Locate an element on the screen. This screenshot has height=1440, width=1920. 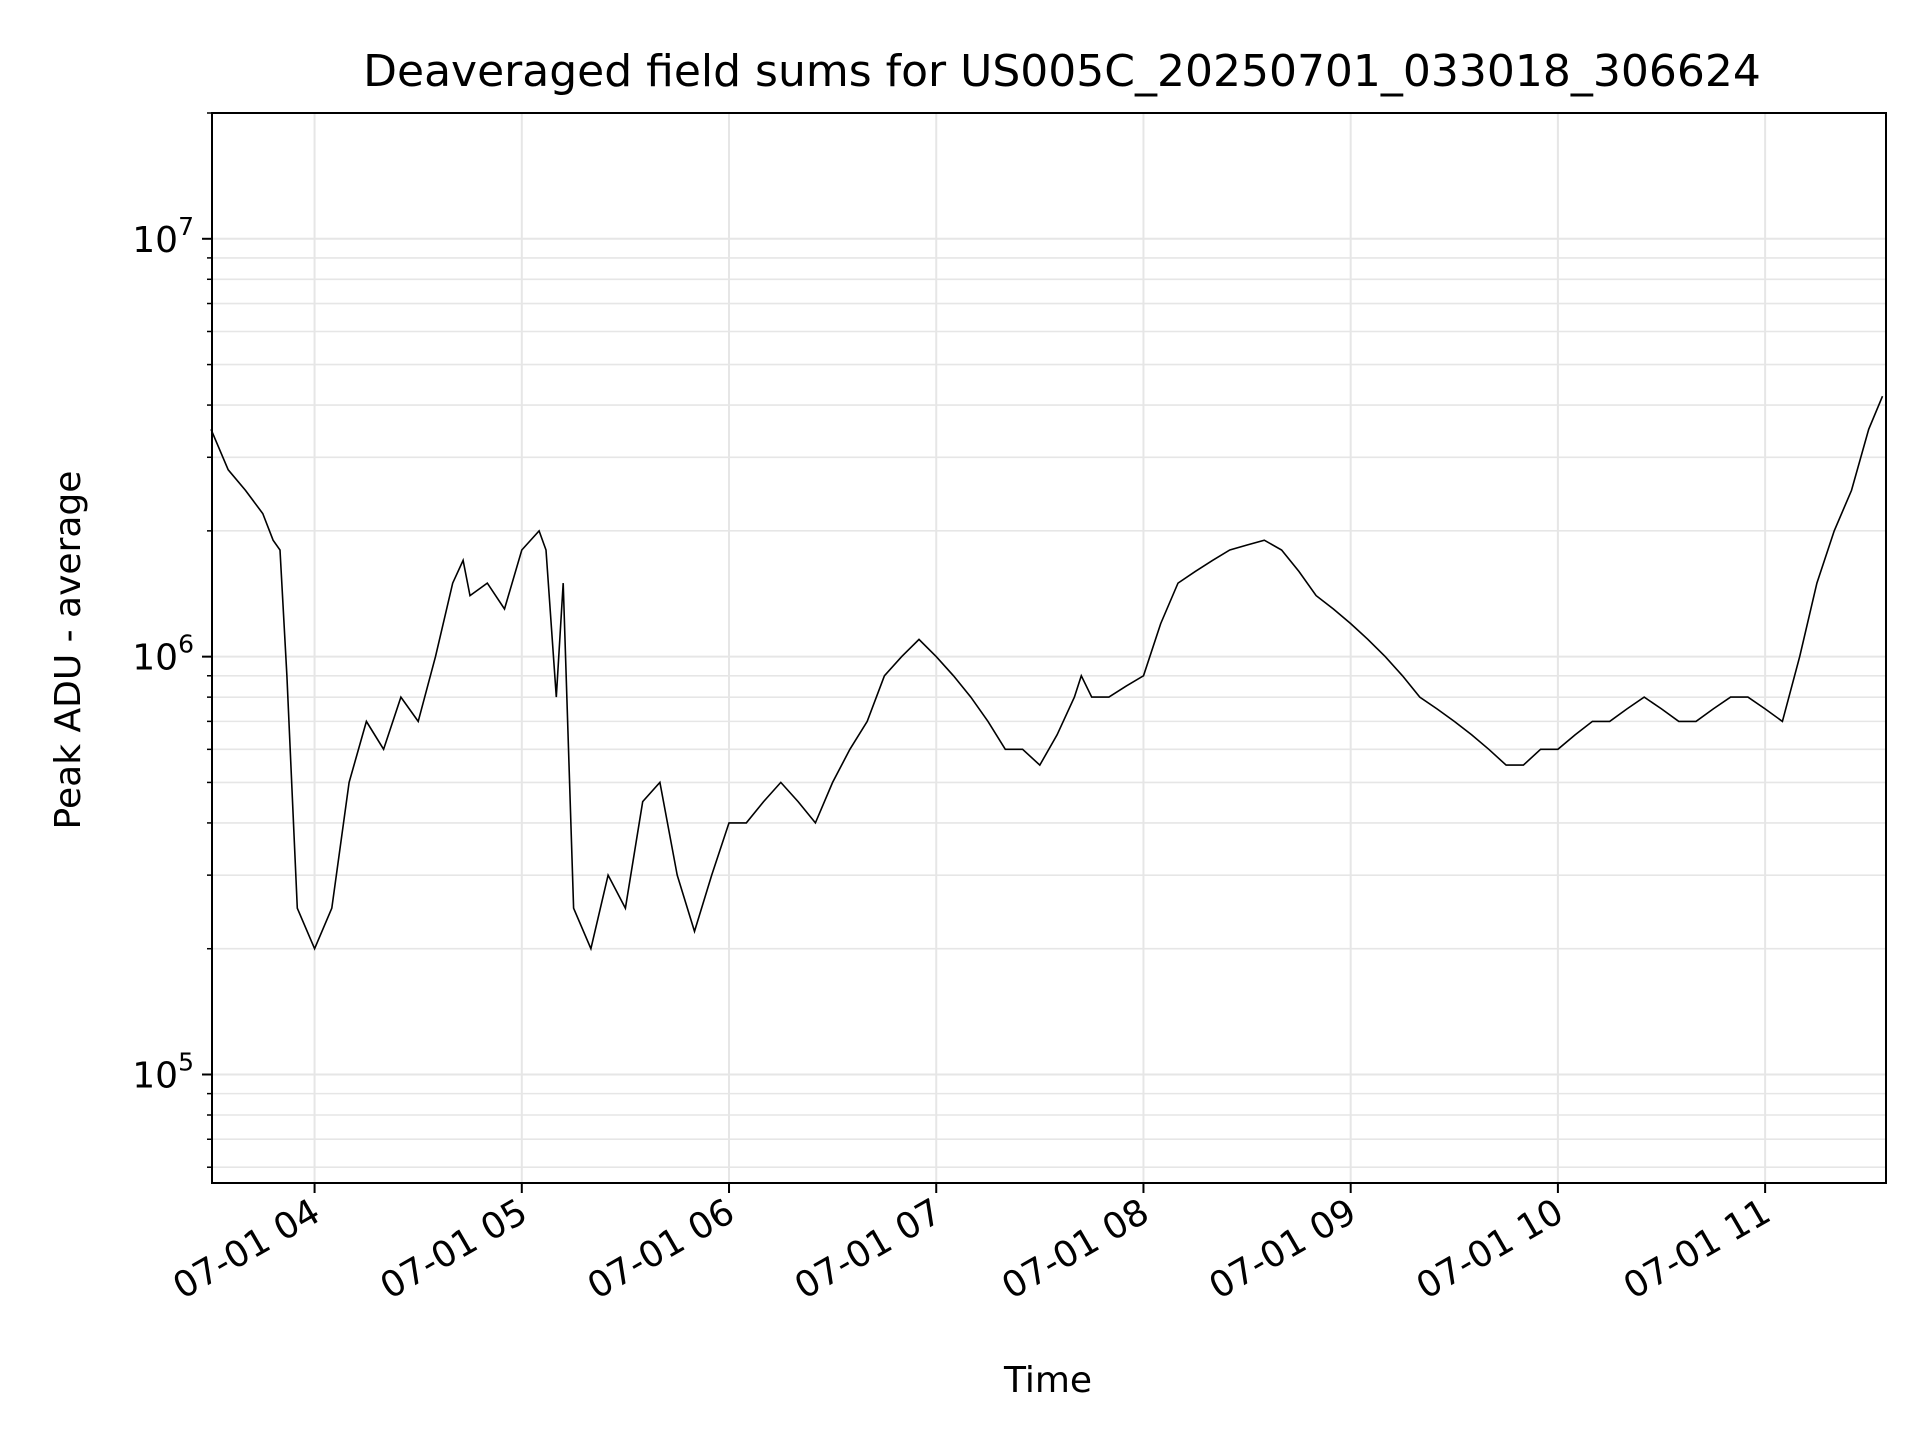
y-axis-label: Peak ADU - average is located at coordinates (68, 650).